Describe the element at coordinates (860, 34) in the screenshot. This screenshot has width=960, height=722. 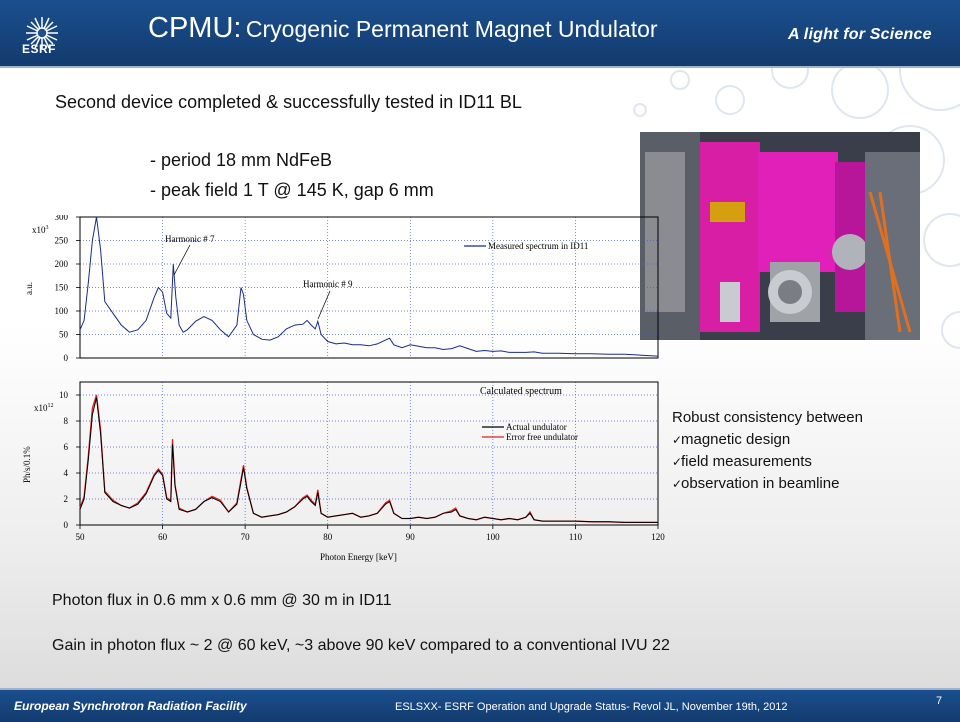
I see `tagline: A light for Science` at that location.